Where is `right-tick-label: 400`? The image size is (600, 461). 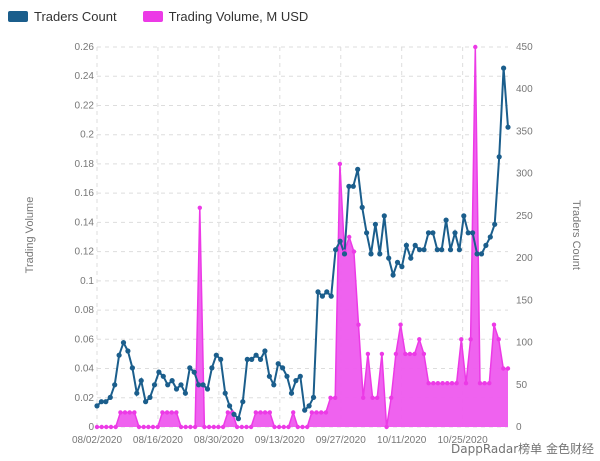 right-tick-label: 400 is located at coordinates (524, 89).